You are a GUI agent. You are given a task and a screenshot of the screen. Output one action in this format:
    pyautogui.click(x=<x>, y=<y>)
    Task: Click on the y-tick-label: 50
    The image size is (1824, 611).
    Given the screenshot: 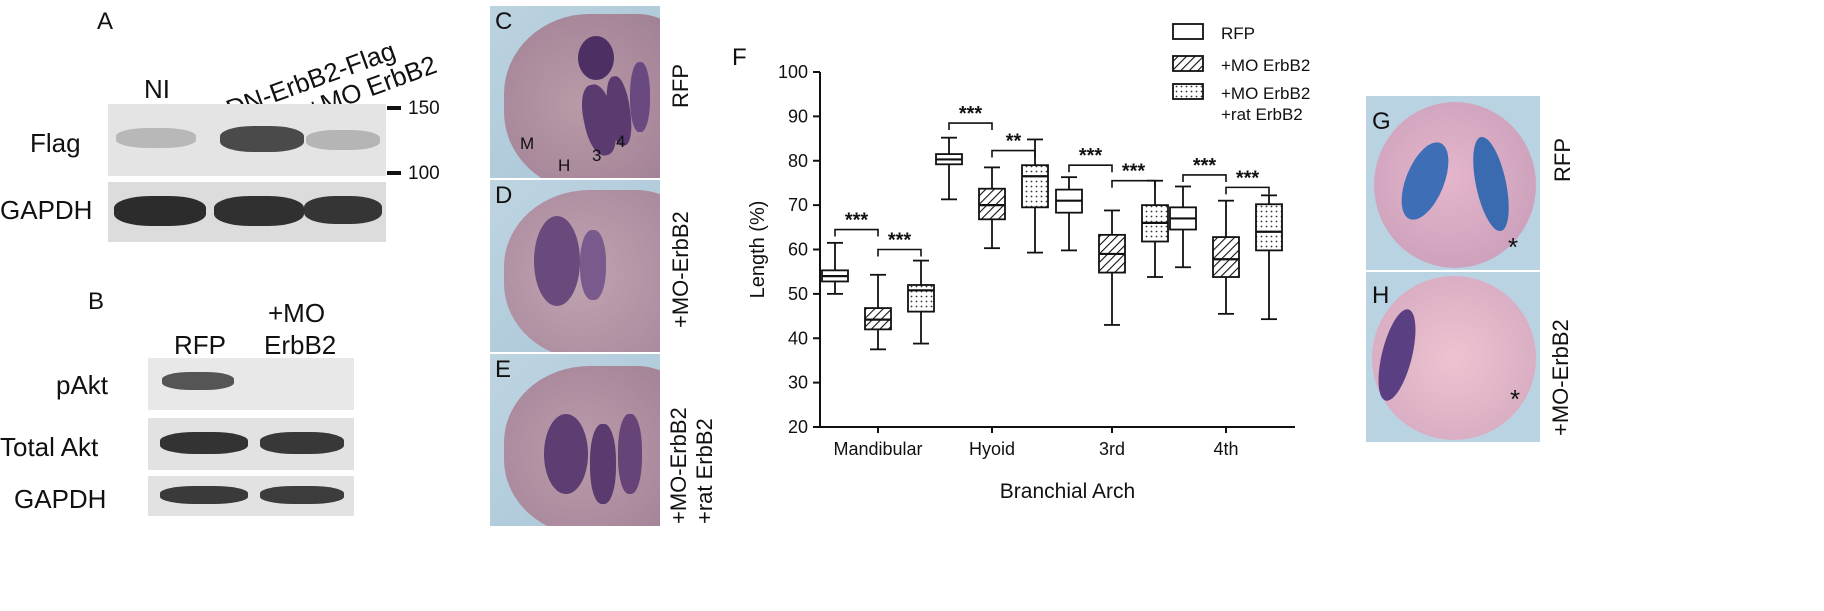 What is the action you would take?
    pyautogui.click(x=798, y=294)
    